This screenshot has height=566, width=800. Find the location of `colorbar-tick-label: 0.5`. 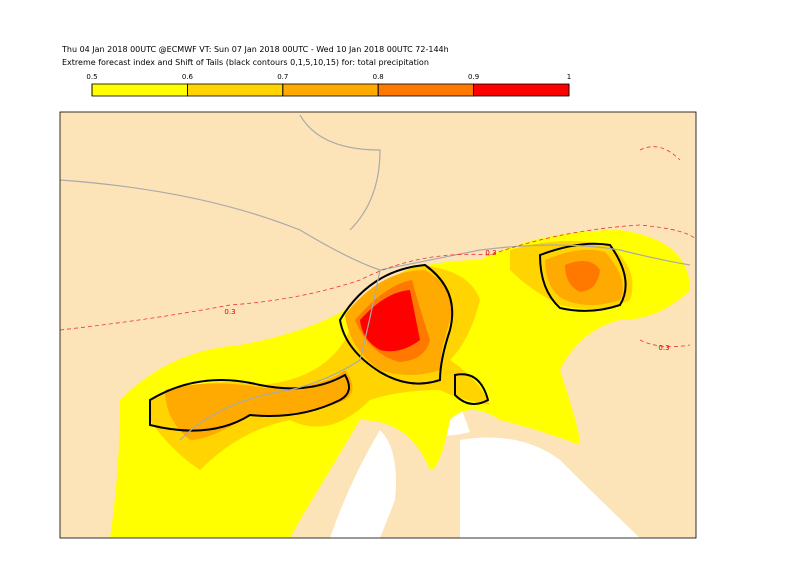

colorbar-tick-label: 0.5 is located at coordinates (91, 77).